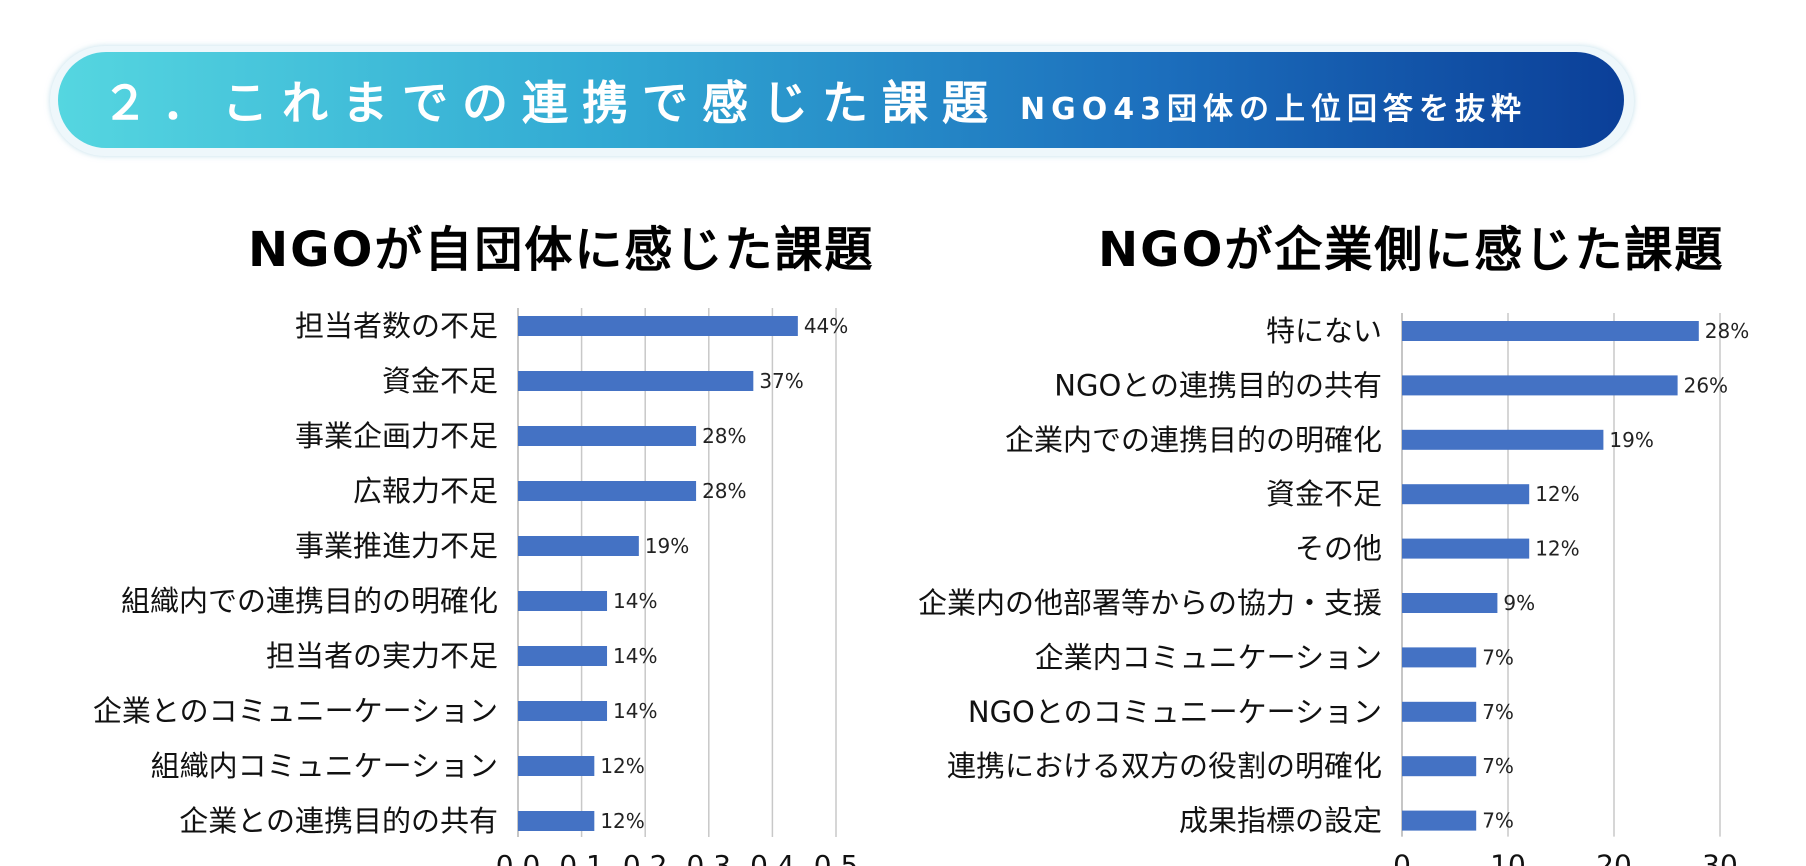 This screenshot has height=866, width=1806. What do you see at coordinates (1402, 857) in the screenshot?
I see `x-tick-label: 0` at bounding box center [1402, 857].